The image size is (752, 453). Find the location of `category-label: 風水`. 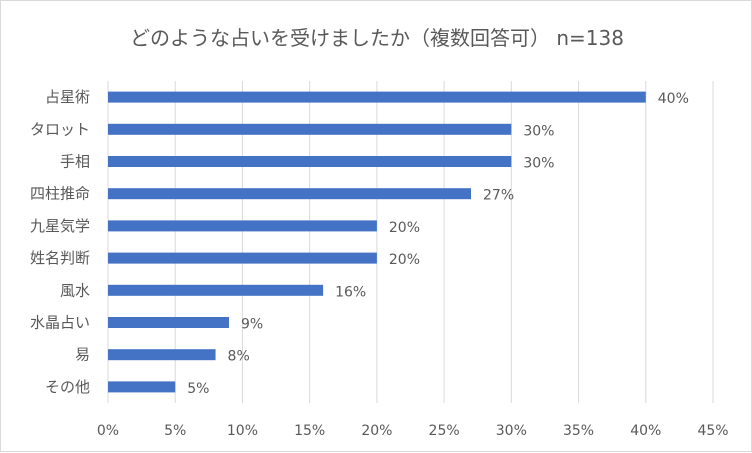

category-label: 風水 is located at coordinates (75, 290).